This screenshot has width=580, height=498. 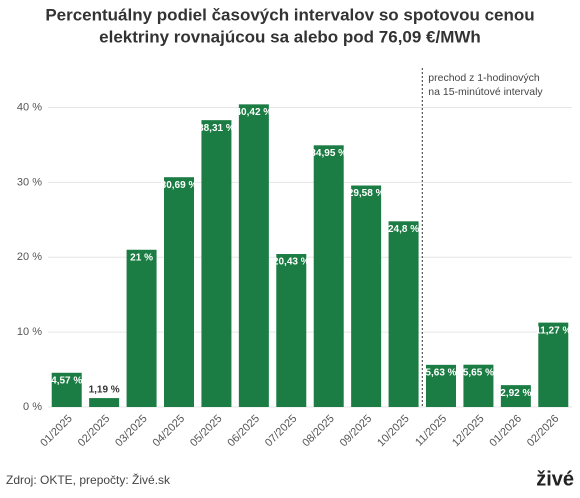 I want to click on value-label: 29,58 %, so click(x=366, y=193).